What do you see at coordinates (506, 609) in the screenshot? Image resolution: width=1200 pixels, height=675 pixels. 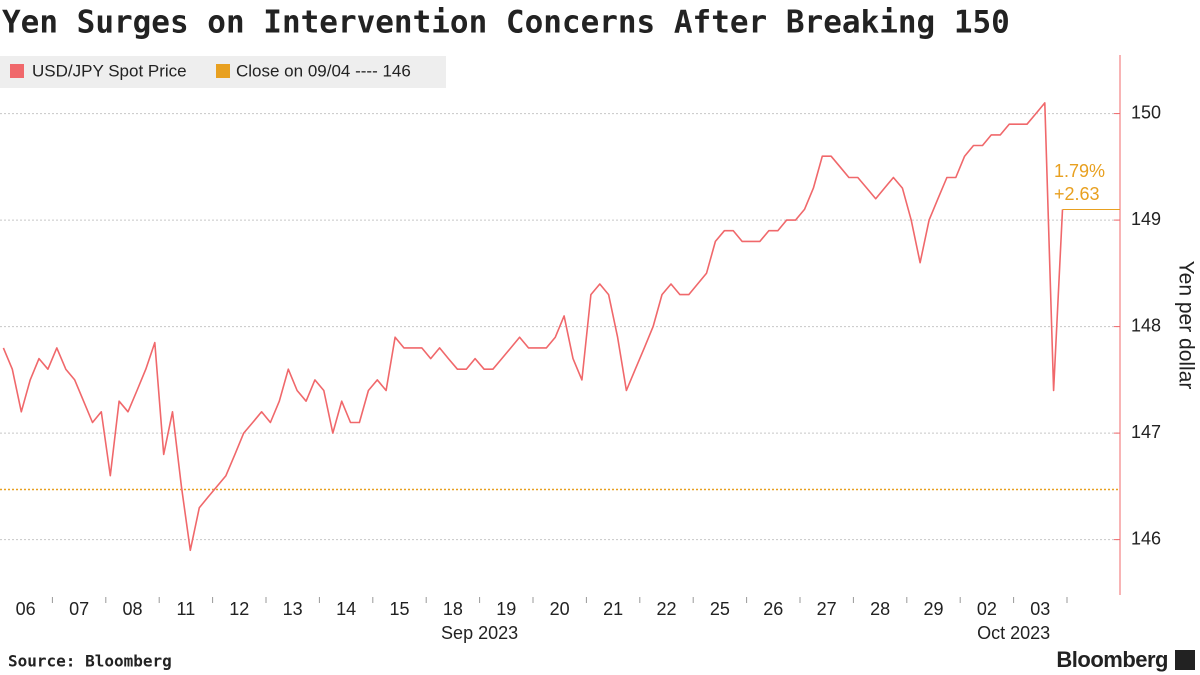 I see `x-tick-label: 19` at bounding box center [506, 609].